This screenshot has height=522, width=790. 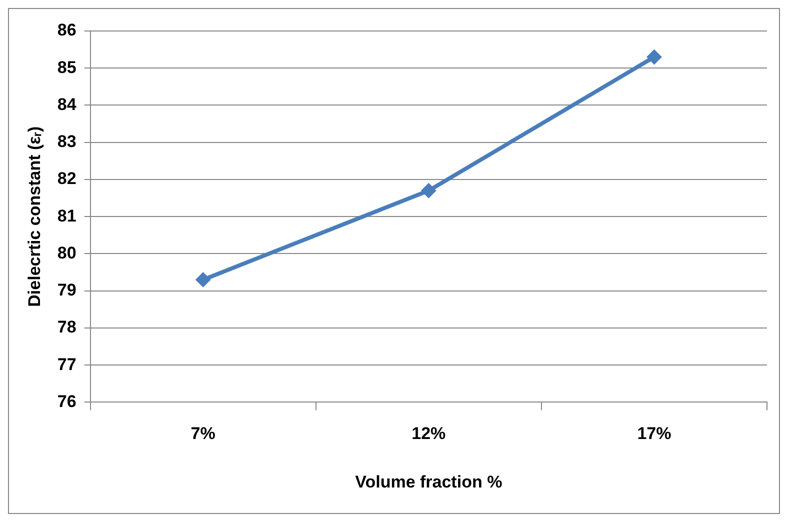 I want to click on y-tick-label: 85, so click(x=66, y=67).